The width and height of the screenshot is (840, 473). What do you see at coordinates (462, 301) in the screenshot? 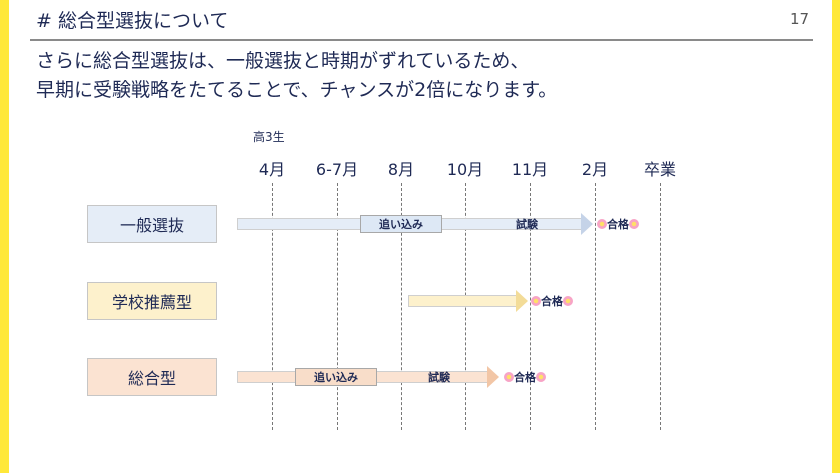
I see `arrow-body` at bounding box center [462, 301].